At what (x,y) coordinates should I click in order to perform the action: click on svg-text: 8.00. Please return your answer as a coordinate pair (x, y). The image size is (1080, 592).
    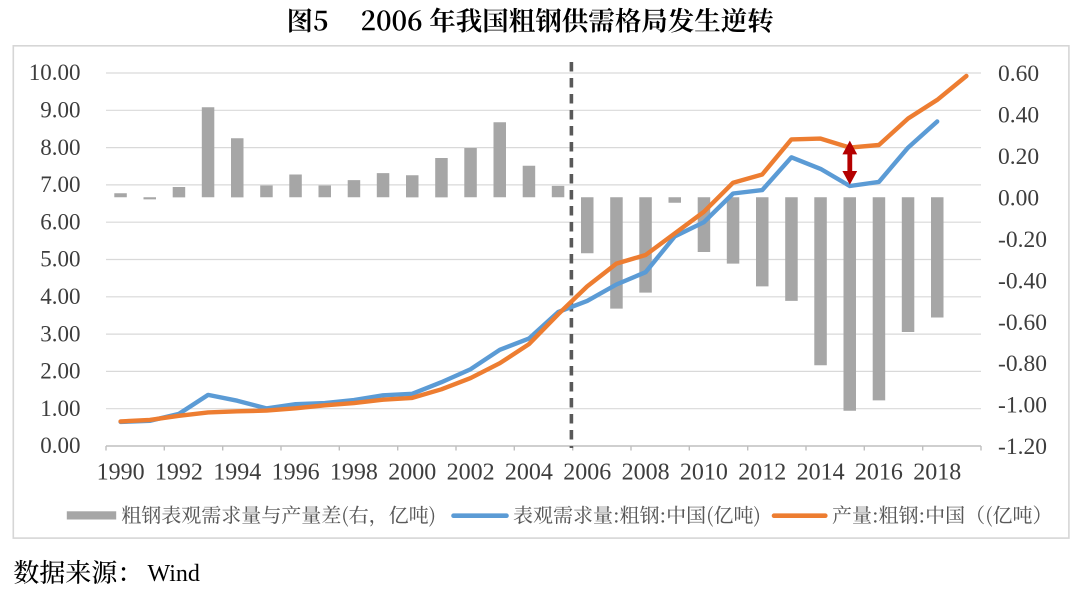
    Looking at the image, I should click on (60, 147).